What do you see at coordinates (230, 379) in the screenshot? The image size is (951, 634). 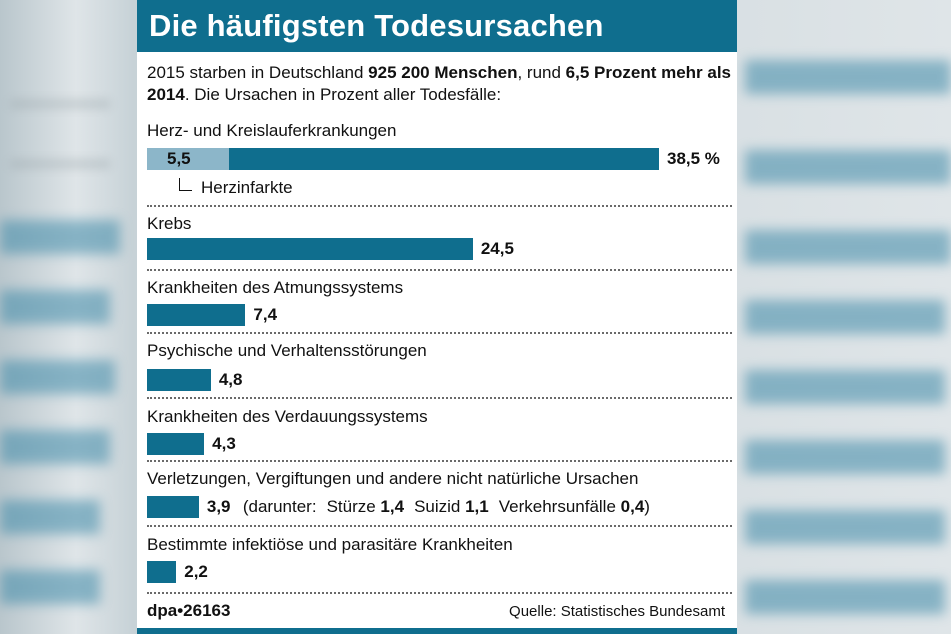 I see `value-label: 4,8` at bounding box center [230, 379].